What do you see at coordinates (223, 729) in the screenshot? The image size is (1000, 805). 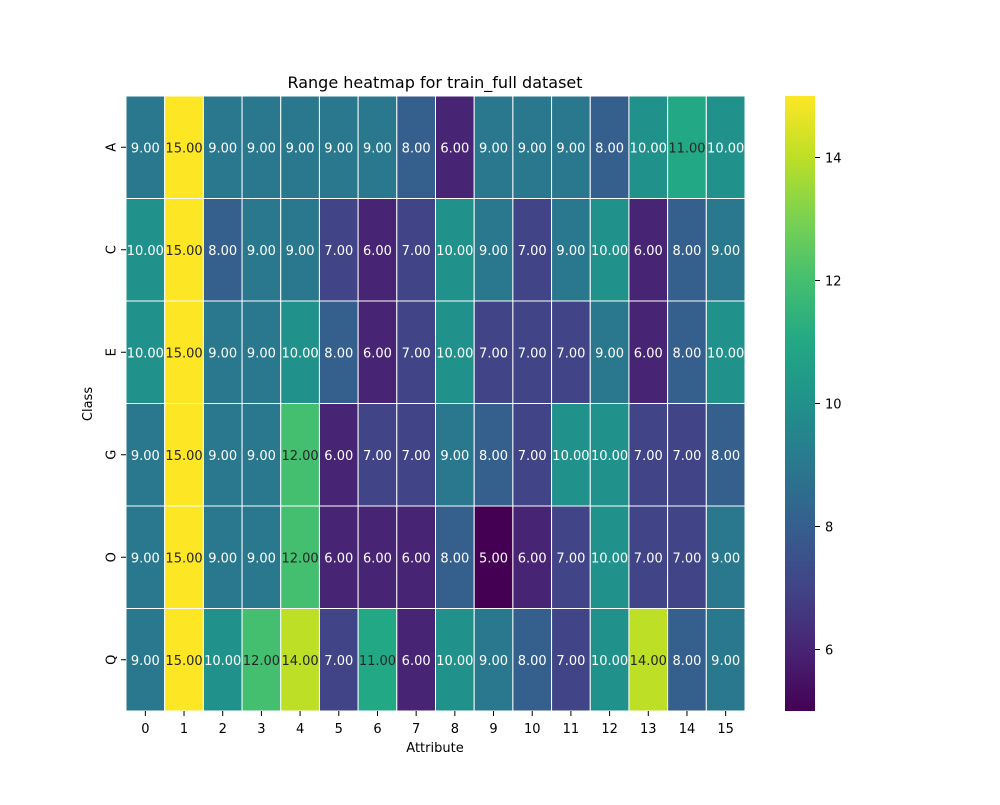 I see `x-tick-label: 2` at bounding box center [223, 729].